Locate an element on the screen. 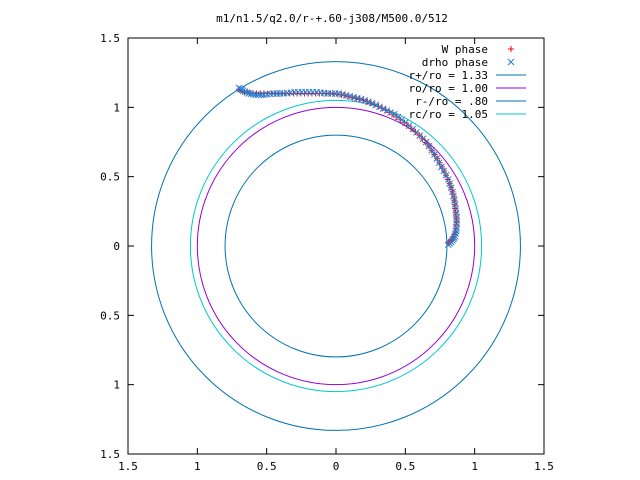 The image size is (640, 480). legend-label: drho phase is located at coordinates (455, 62).